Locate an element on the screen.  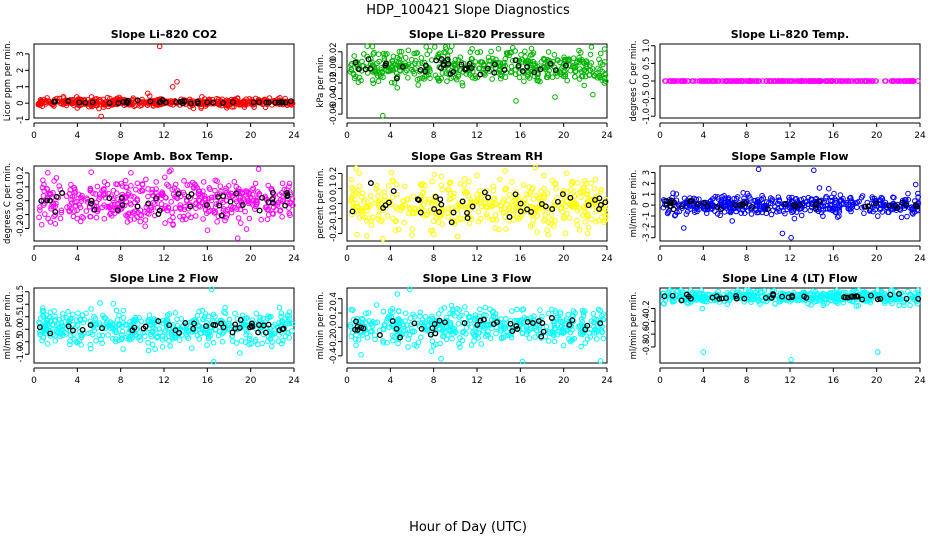
y-tick-label: -0.4 is located at coordinates (647, 321).